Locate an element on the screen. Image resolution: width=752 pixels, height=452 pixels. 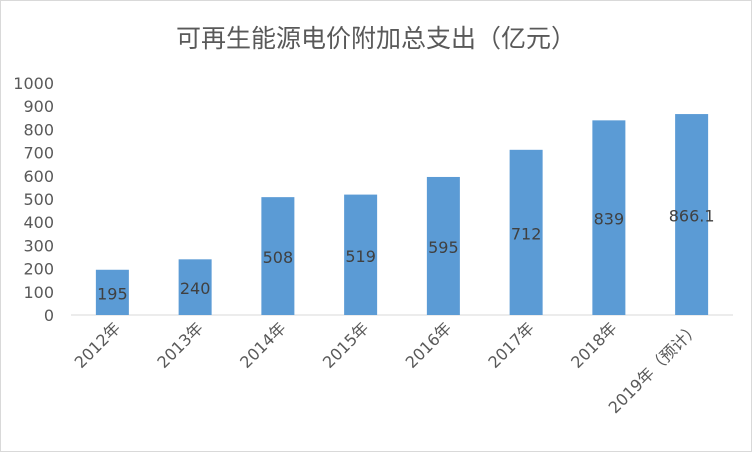
x-tick-label: 2013年 is located at coordinates (180, 345).